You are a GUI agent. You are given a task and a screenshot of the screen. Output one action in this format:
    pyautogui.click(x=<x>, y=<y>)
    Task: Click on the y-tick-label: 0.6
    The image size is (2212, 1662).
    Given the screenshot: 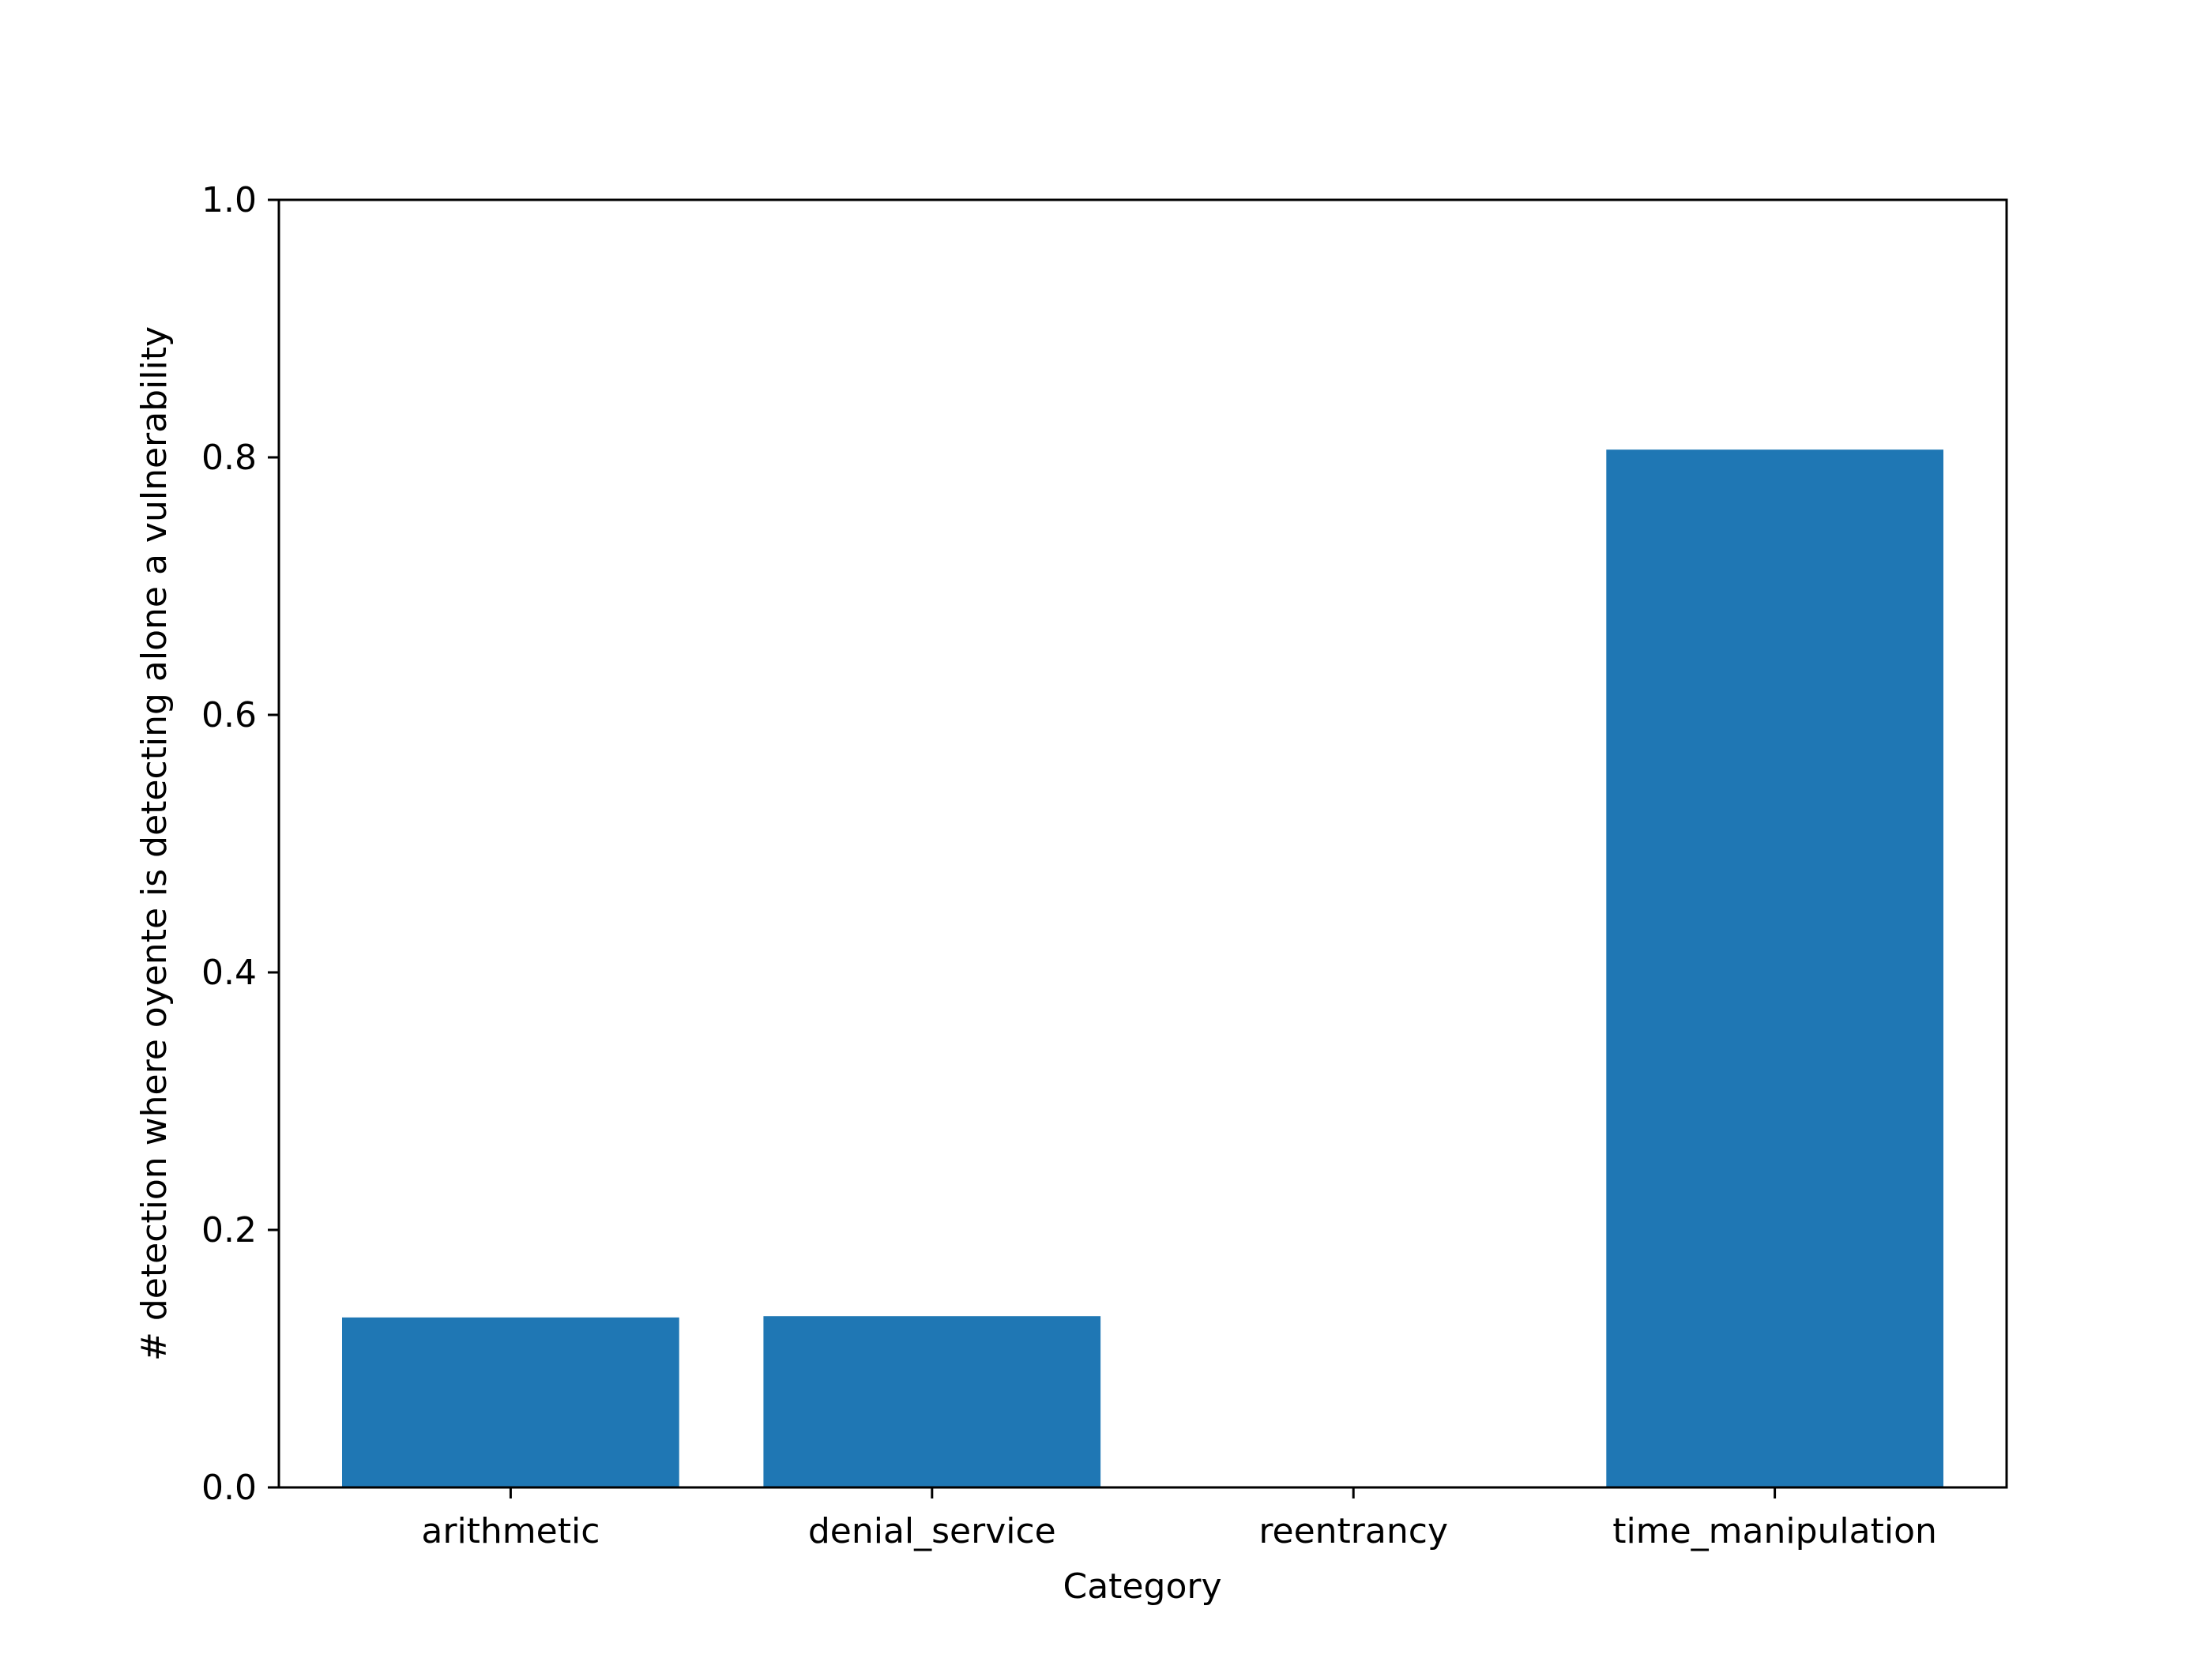 What is the action you would take?
    pyautogui.click(x=229, y=715)
    